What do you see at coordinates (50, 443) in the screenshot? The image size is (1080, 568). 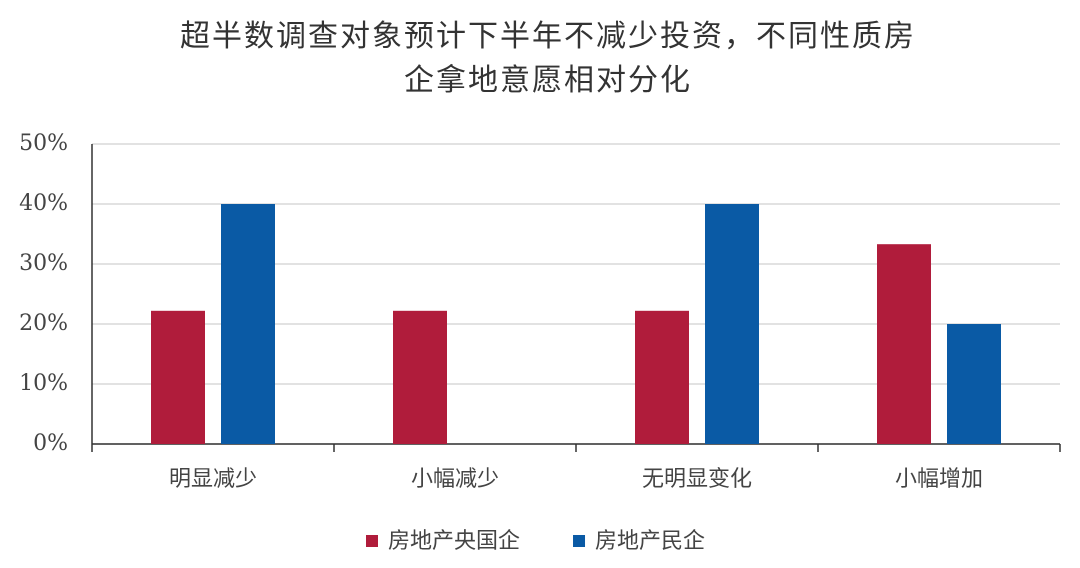 I see `y-tick-label: 0%` at bounding box center [50, 443].